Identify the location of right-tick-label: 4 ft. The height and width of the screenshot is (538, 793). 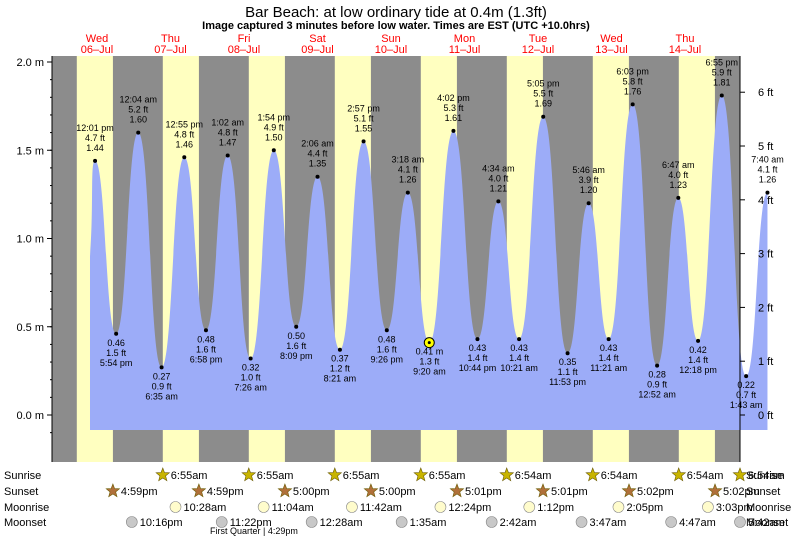
(765, 201).